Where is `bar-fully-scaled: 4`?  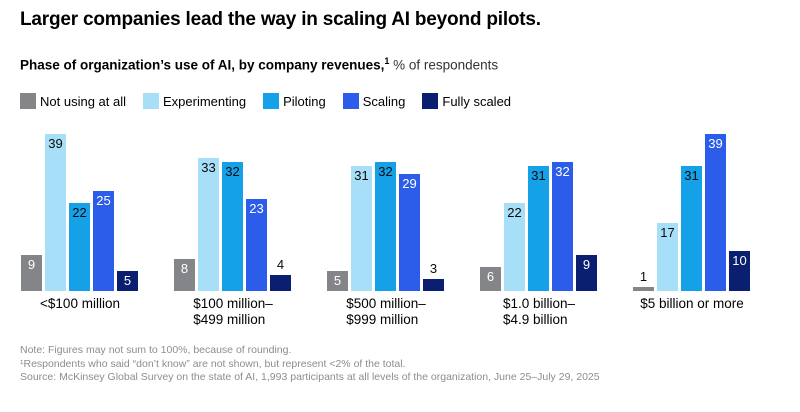 bar-fully-scaled: 4 is located at coordinates (280, 274).